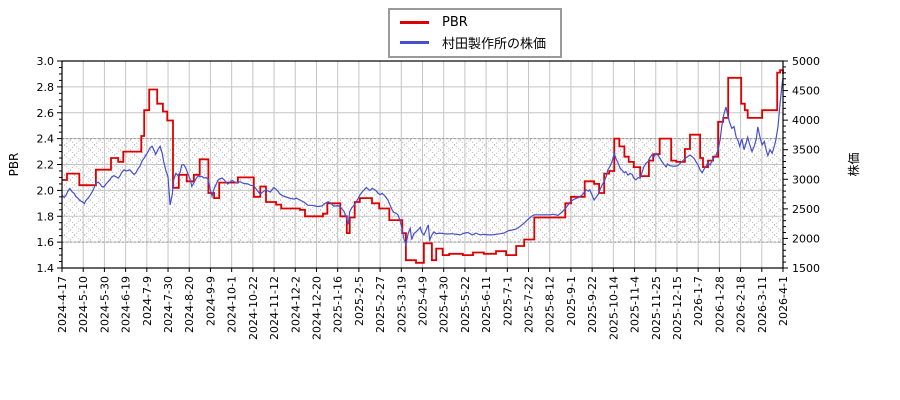  What do you see at coordinates (62, 304) in the screenshot?
I see `x-tick-label: 2024-4-17` at bounding box center [62, 304].